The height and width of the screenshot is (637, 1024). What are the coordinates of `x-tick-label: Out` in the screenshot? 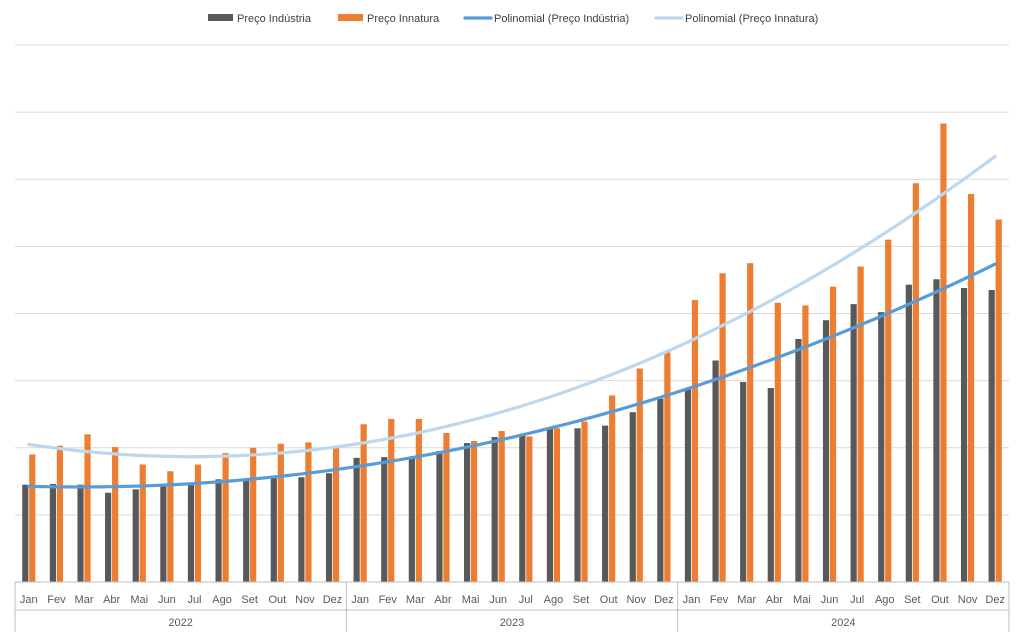 It's located at (277, 600).